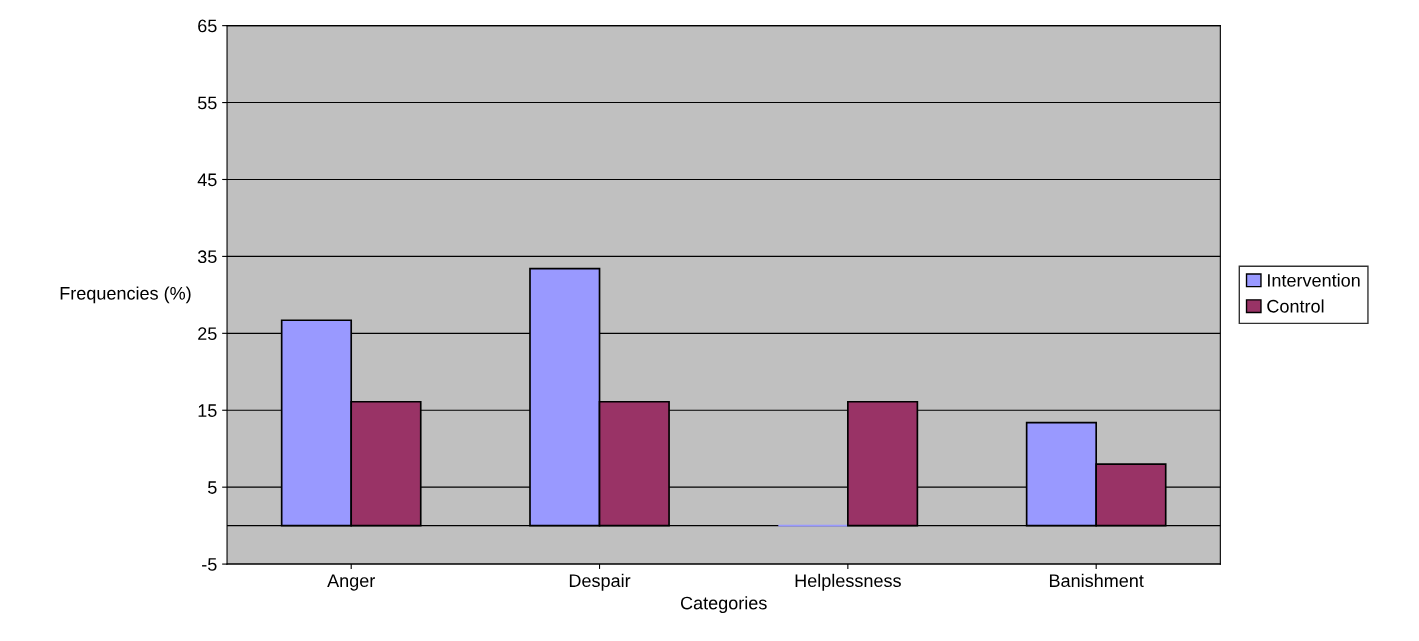 The width and height of the screenshot is (1419, 641). I want to click on x-tick-label: Despair, so click(600, 582).